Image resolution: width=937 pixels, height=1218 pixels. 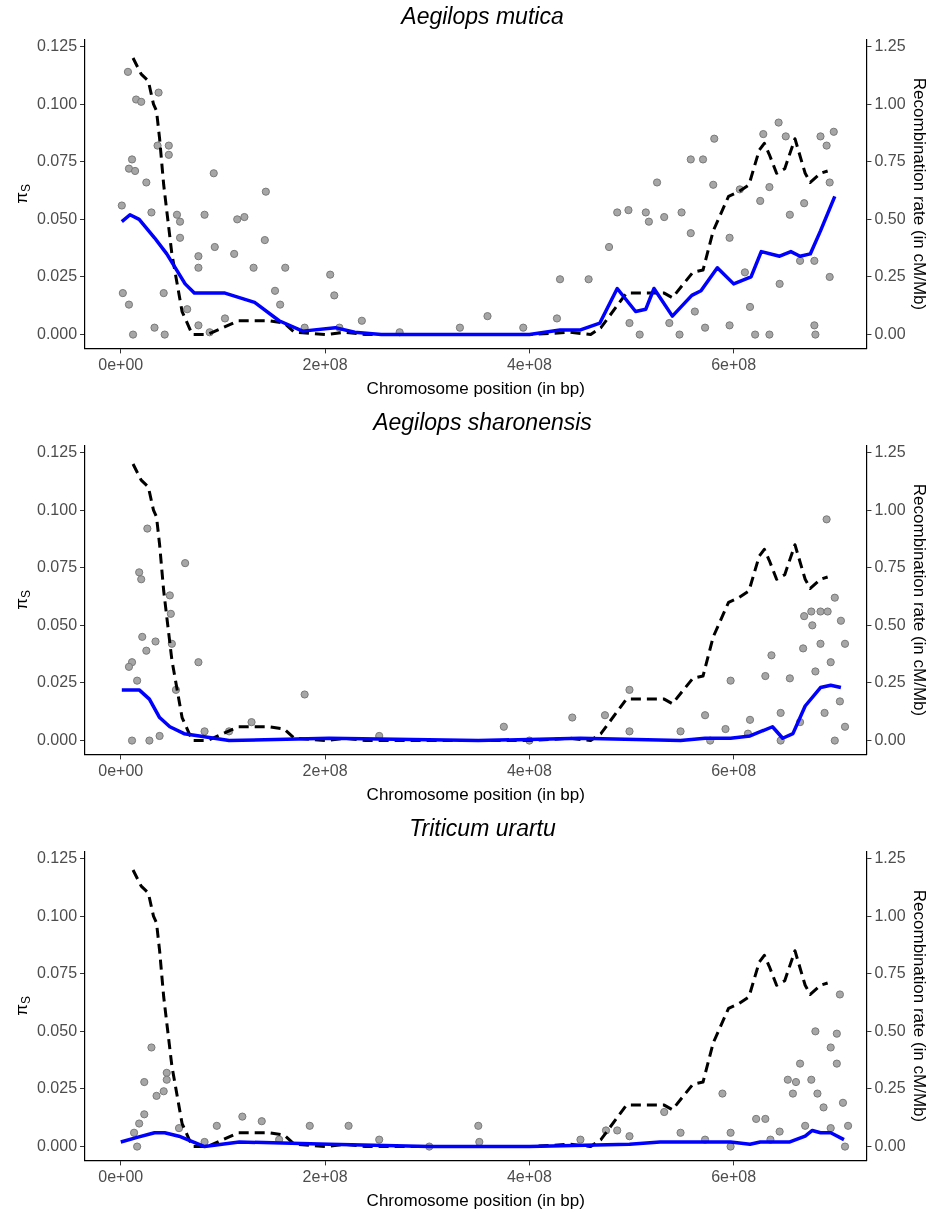 I want to click on chart-title: Aegilops sharonensis, so click(x=482, y=422).